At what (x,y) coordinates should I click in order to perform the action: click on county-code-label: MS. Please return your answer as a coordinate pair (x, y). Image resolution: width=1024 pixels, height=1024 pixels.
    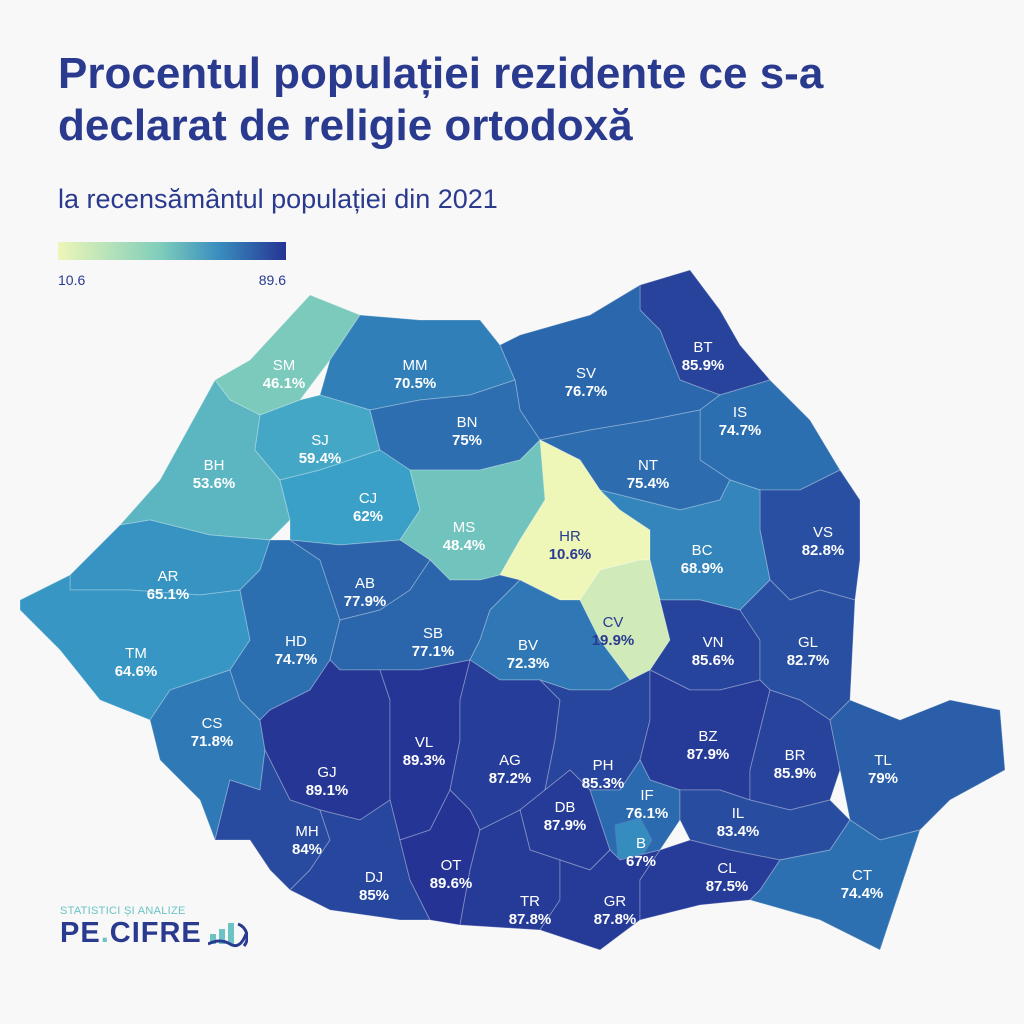
    Looking at the image, I should click on (464, 527).